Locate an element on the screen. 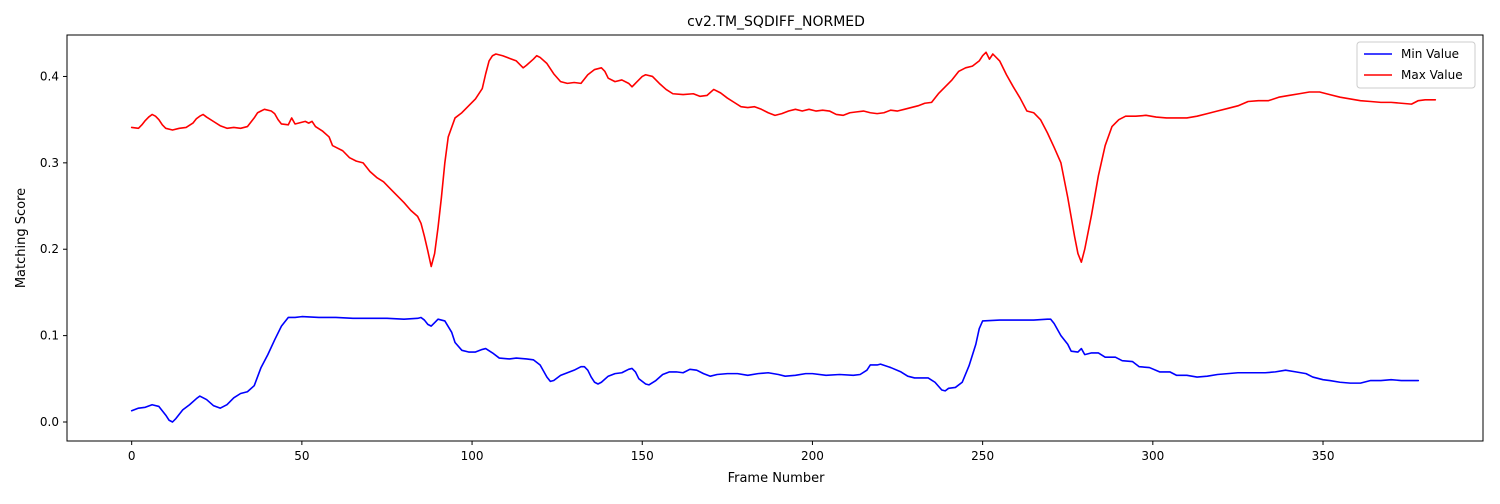 The height and width of the screenshot is (504, 1500). y-tick-label: 0.4 is located at coordinates (49, 76).